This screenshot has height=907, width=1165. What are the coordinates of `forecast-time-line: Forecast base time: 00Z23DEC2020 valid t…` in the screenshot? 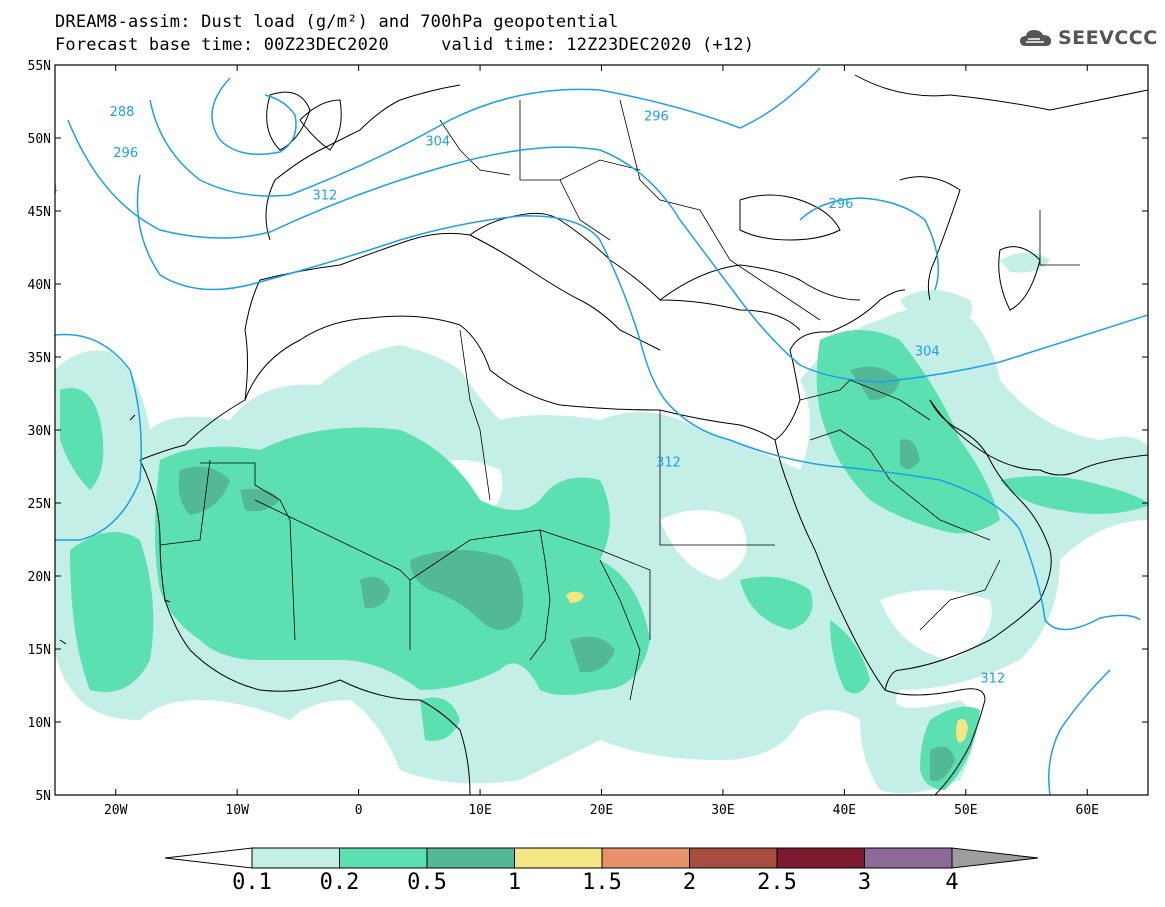 It's located at (405, 45).